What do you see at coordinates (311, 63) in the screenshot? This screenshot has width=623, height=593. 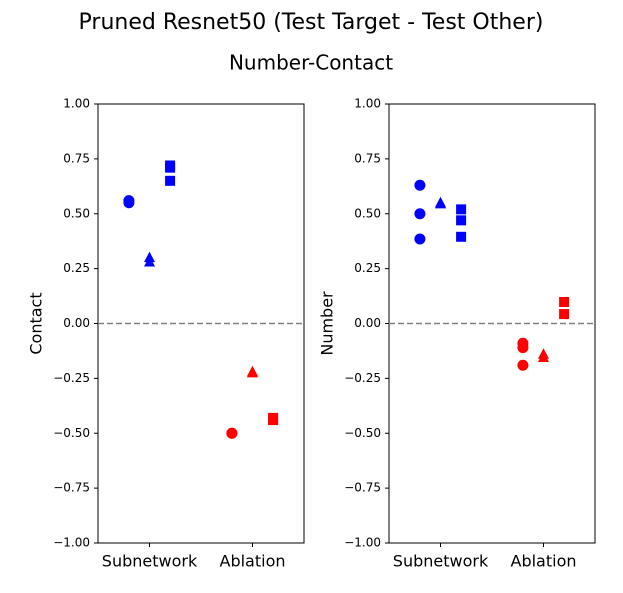 I see `figure-subtitle: Number-Contact` at bounding box center [311, 63].